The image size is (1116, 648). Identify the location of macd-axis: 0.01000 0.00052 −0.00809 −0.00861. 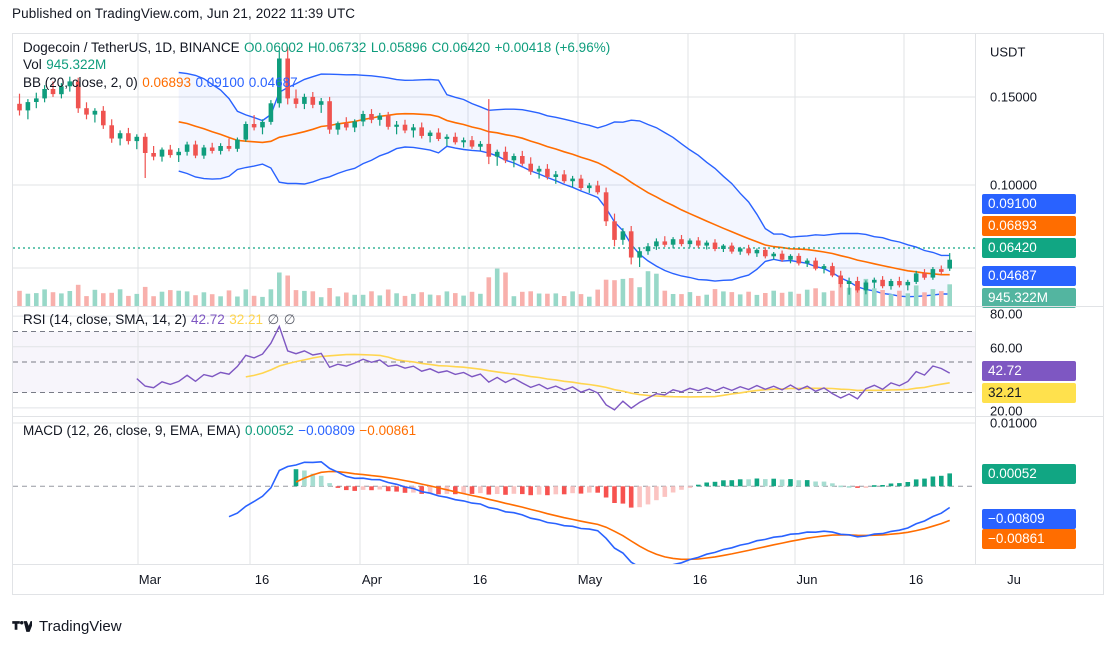
(1039, 490).